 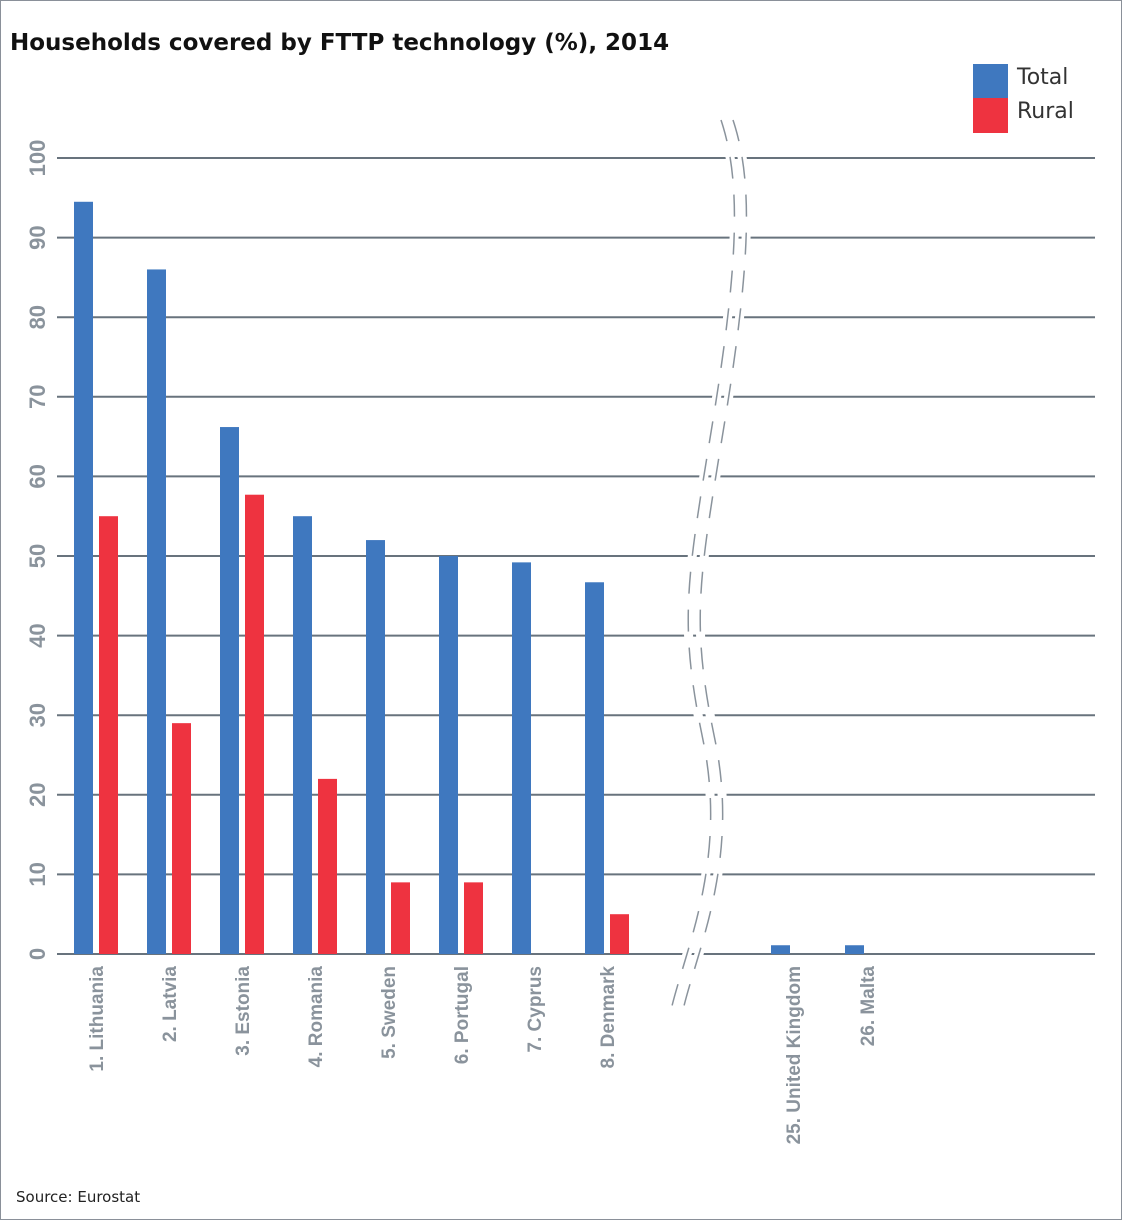 I want to click on x-tick-label: 5. Sweden, so click(x=389, y=1012).